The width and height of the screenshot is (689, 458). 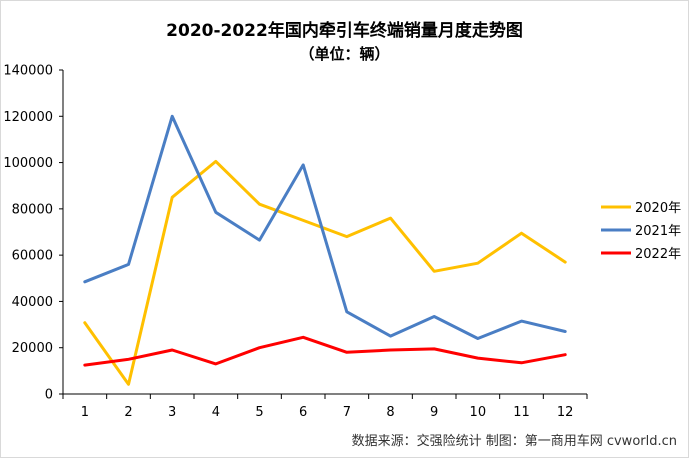 I want to click on y-tick-label: 20000, so click(x=32, y=348).